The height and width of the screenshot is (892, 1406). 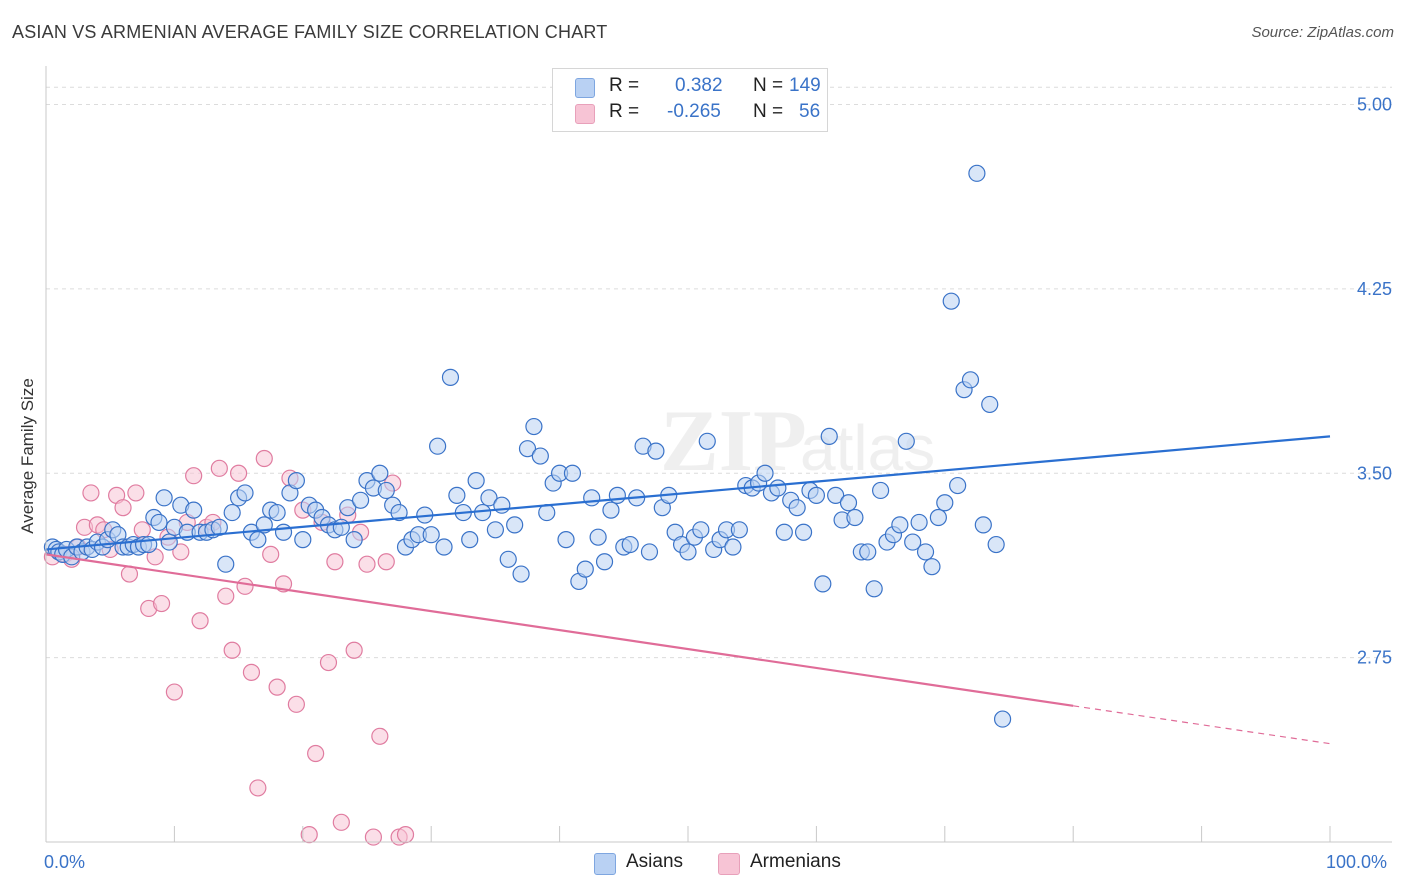 I want to click on y-tick-label: 2.75, so click(x=1374, y=658).